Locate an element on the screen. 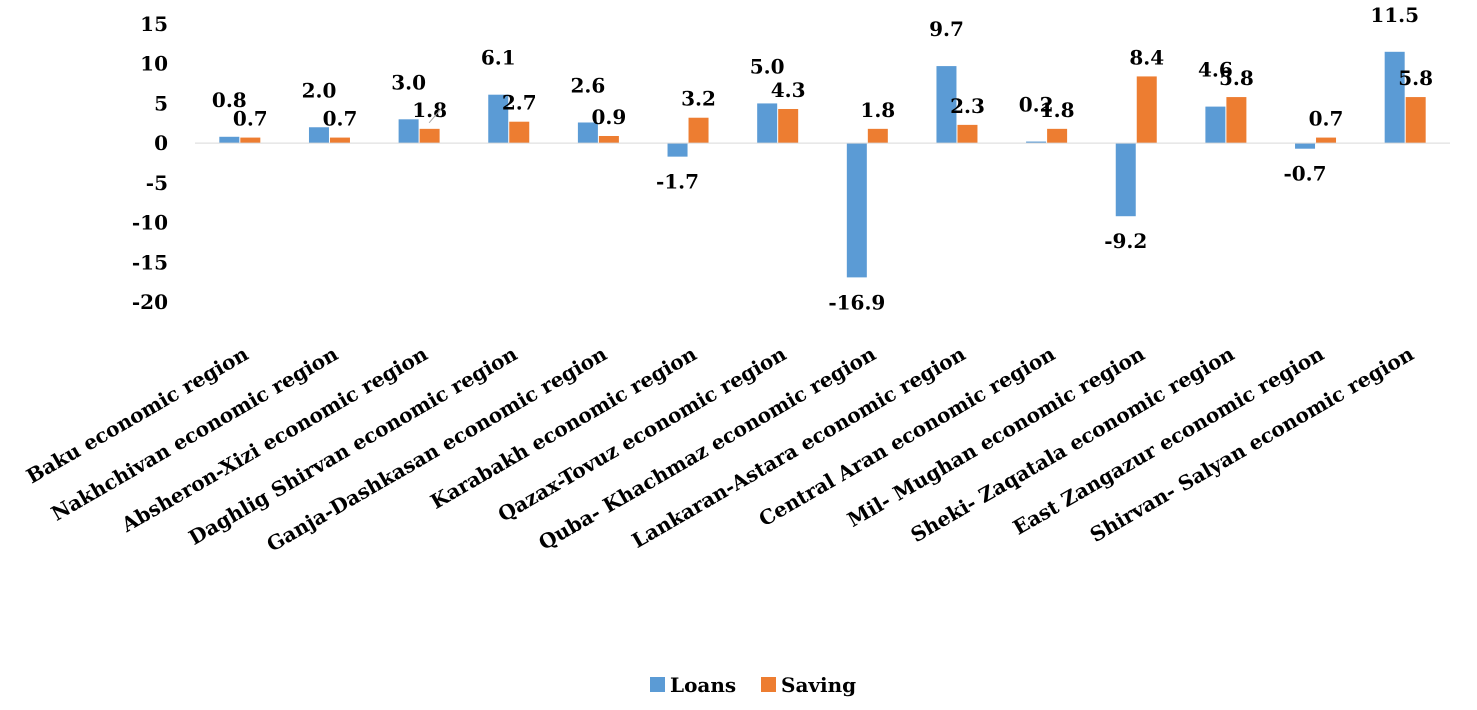 The height and width of the screenshot is (710, 1477). y-tick-label: 5 is located at coordinates (161, 103).